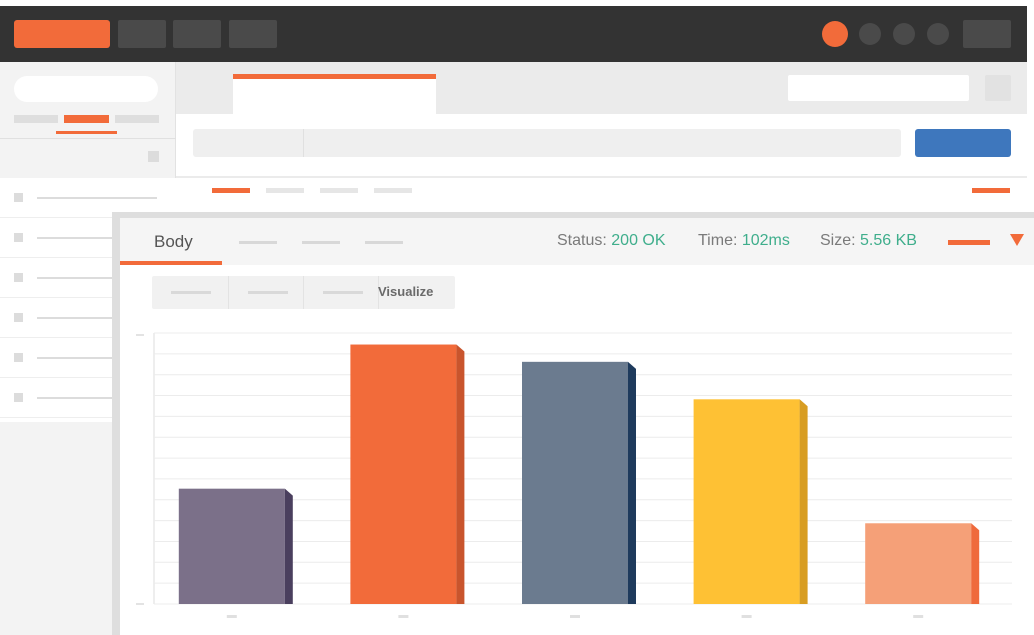 Image resolution: width=1034 pixels, height=635 pixels. What do you see at coordinates (334, 94) in the screenshot?
I see `request-tab` at bounding box center [334, 94].